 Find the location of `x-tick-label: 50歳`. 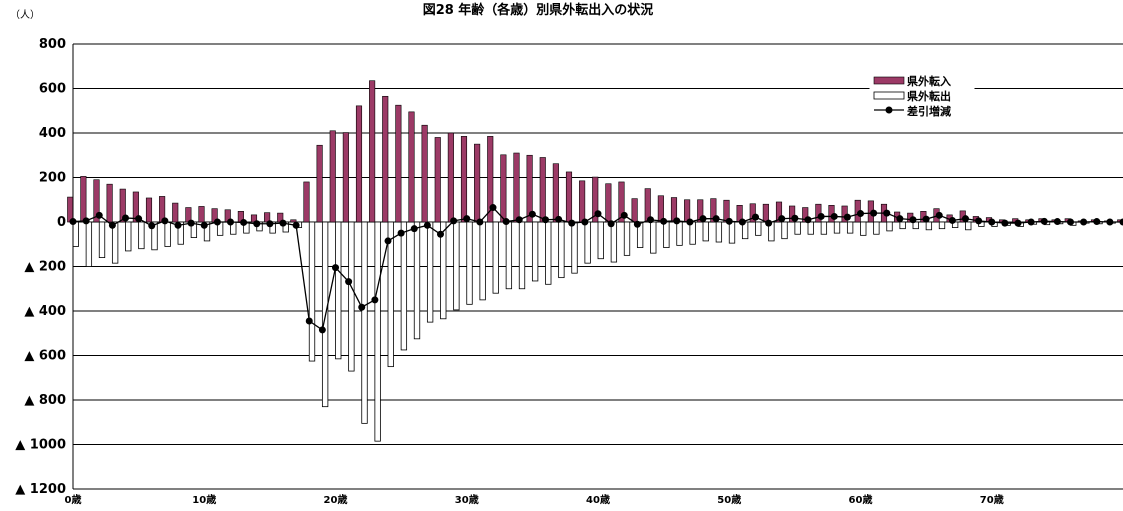

x-tick-label: 50歳 is located at coordinates (729, 499).